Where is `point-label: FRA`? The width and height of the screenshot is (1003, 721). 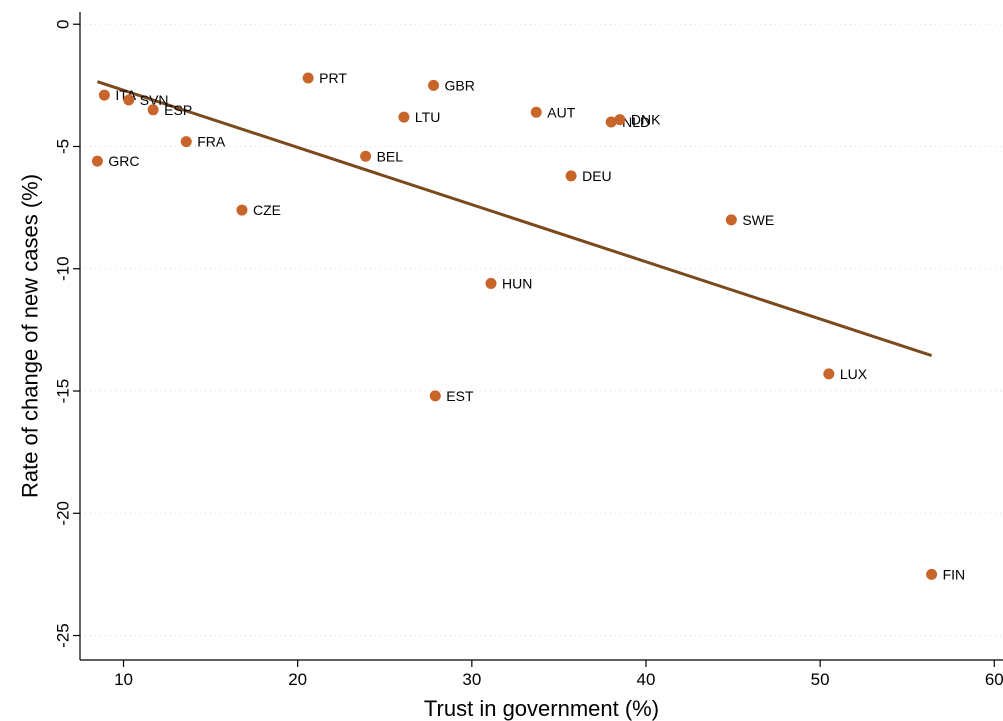
point-label: FRA is located at coordinates (211, 142).